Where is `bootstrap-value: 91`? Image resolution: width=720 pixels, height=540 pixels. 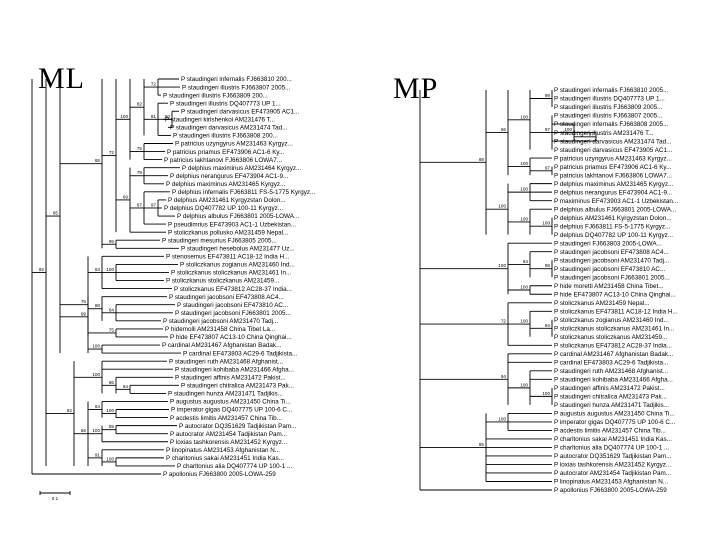
bootstrap-value: 91 is located at coordinates (98, 454).